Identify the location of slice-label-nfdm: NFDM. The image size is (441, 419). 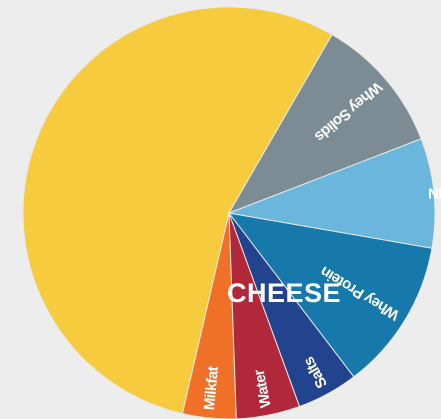
(434, 193).